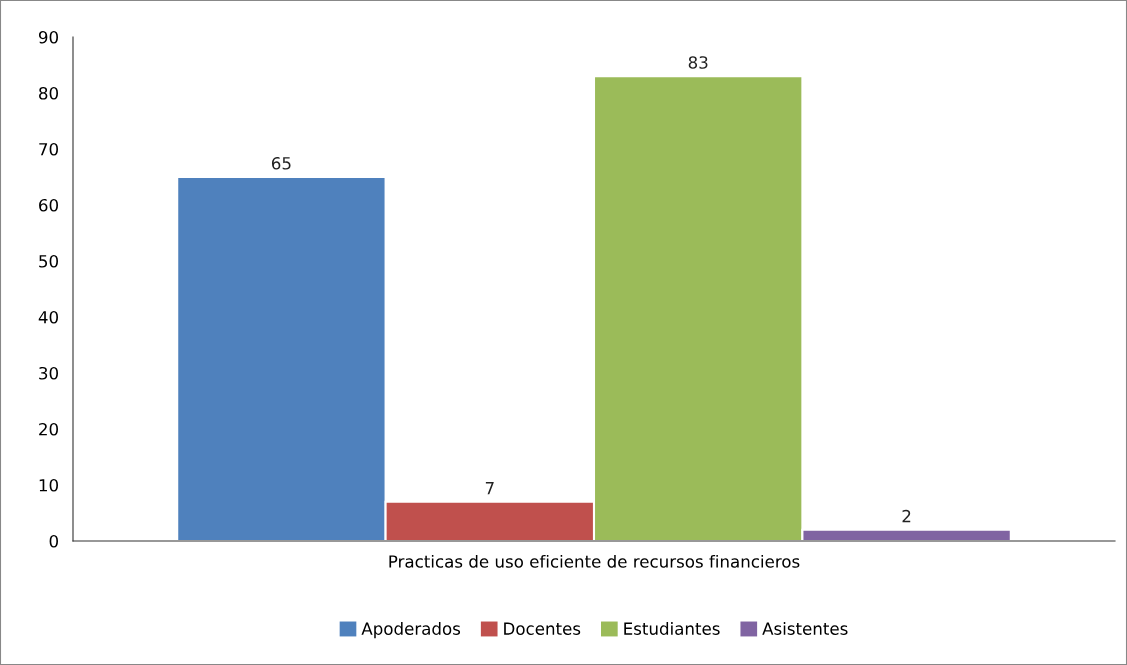 This screenshot has width=1127, height=665. Describe the element at coordinates (48, 261) in the screenshot. I see `y-tick-label: 50` at that location.